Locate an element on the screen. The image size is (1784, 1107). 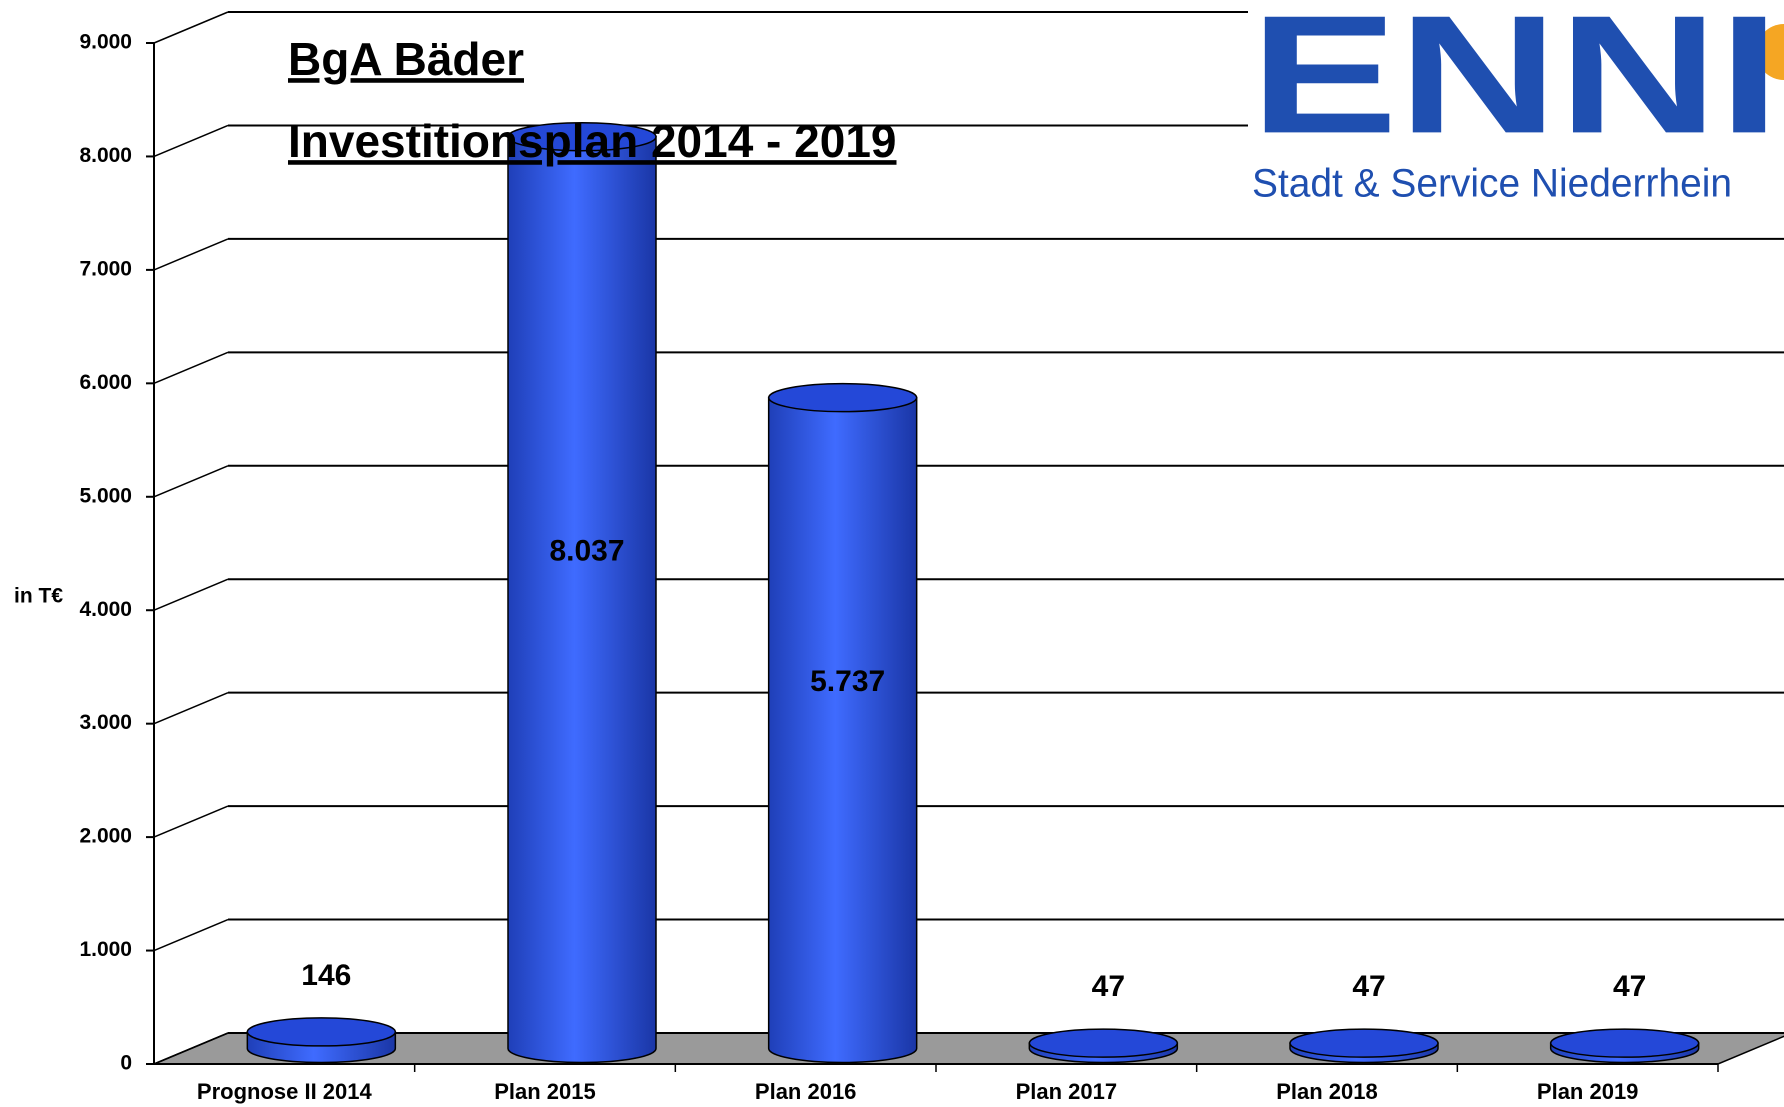
x-tick-label: Plan 2016 is located at coordinates (806, 1091).